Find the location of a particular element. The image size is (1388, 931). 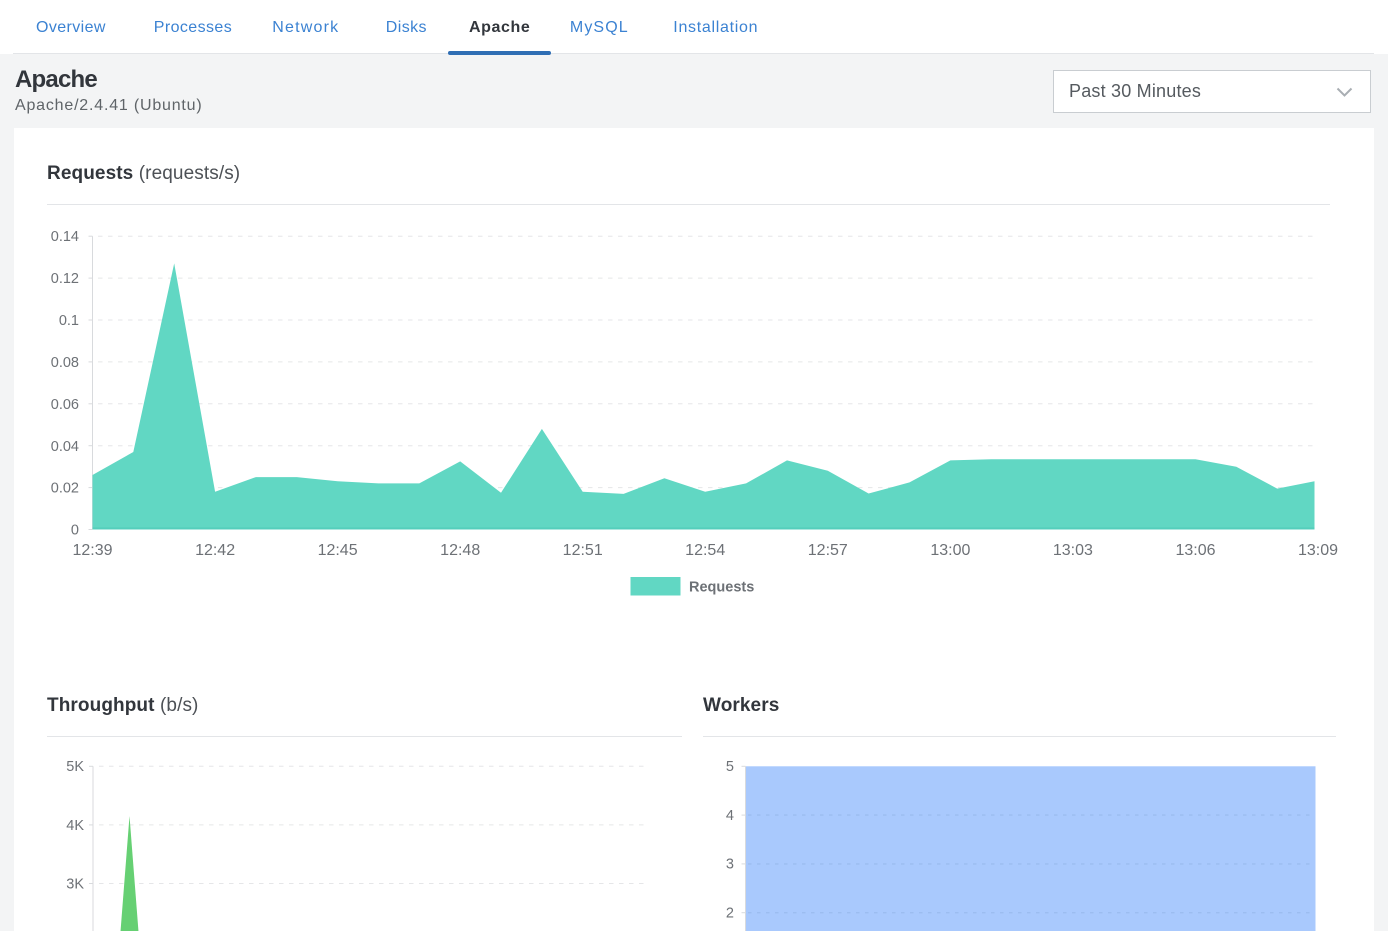

svg-text: 0.02 is located at coordinates (65, 489).